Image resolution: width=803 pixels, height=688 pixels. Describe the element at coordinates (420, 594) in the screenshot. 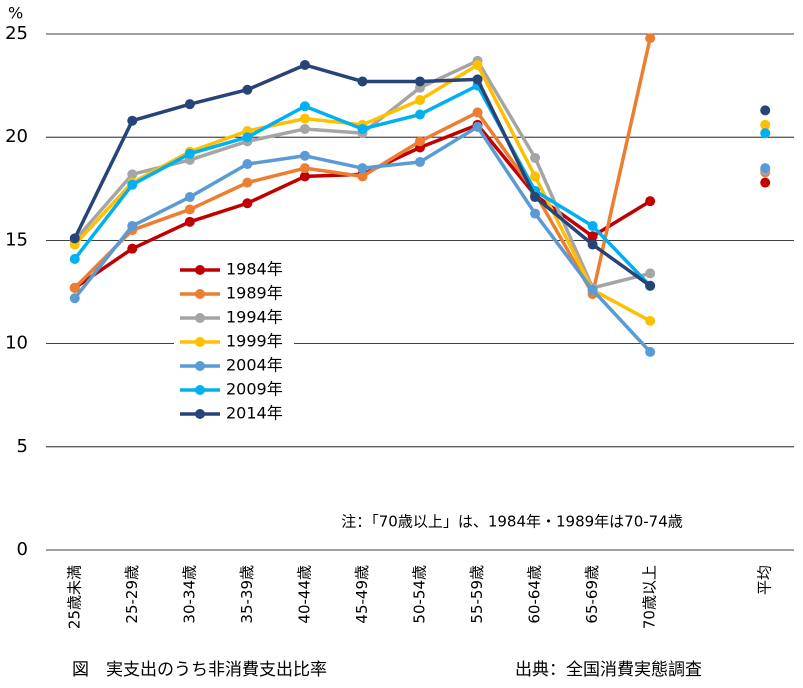

I see `x-tick-label: 50-54歳` at that location.